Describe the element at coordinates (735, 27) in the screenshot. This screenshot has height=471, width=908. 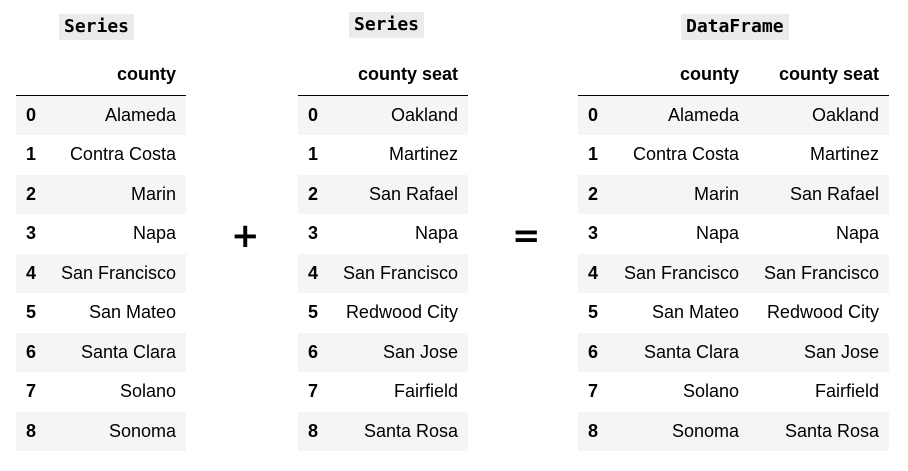
I see `dataframe-title: DataFrame` at that location.